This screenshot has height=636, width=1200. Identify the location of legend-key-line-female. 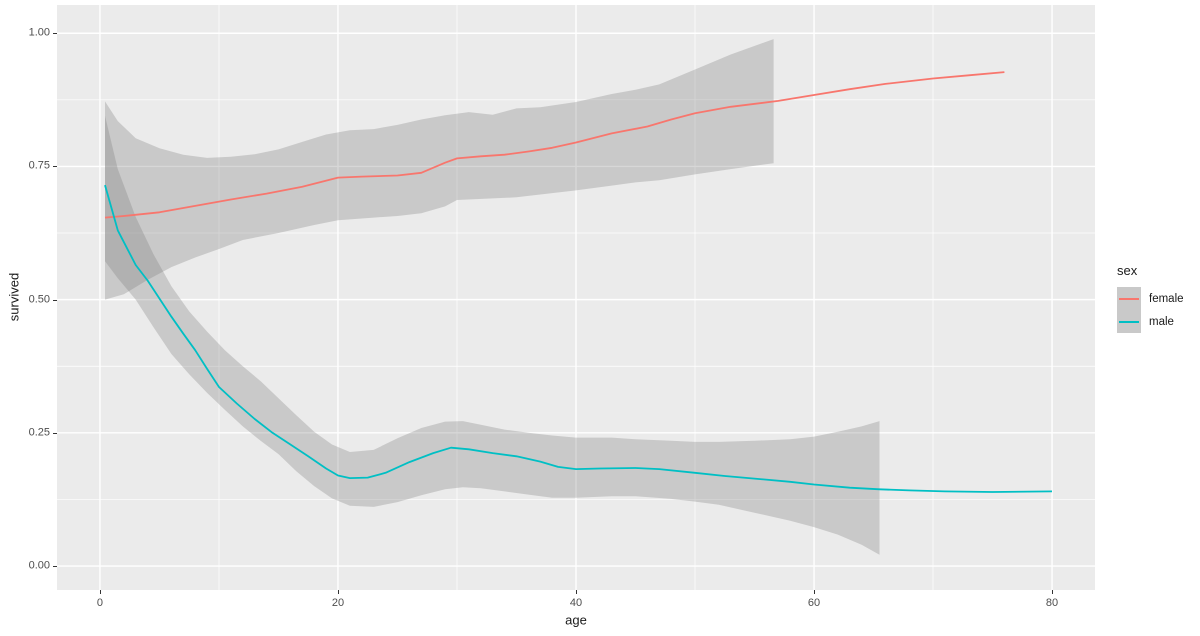
(1129, 298).